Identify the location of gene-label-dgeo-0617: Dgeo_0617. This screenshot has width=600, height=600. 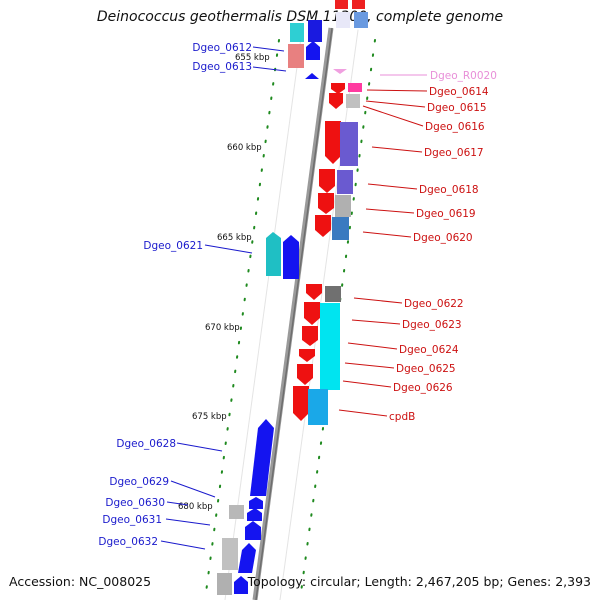
(454, 153).